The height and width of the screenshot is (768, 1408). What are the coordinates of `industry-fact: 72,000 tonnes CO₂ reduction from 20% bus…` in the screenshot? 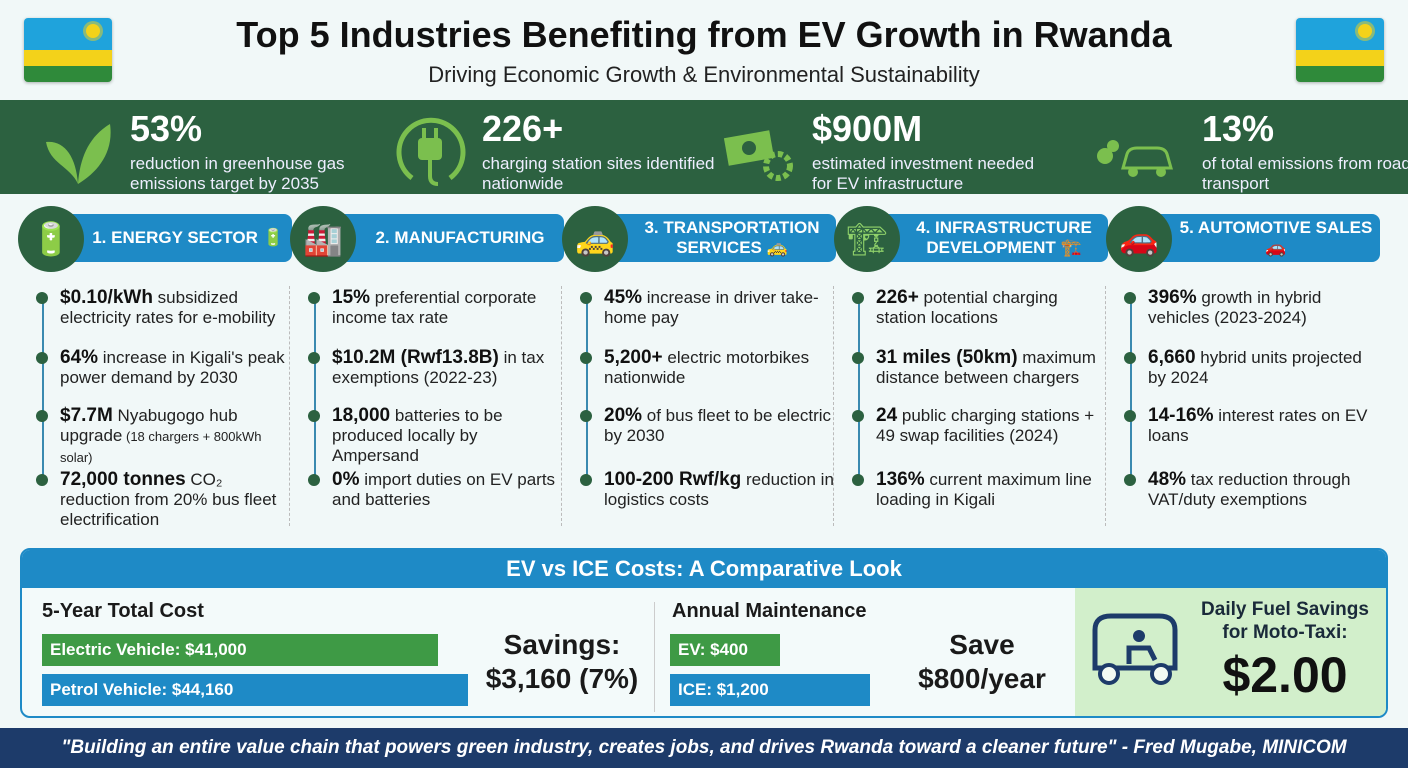 It's located at (164, 500).